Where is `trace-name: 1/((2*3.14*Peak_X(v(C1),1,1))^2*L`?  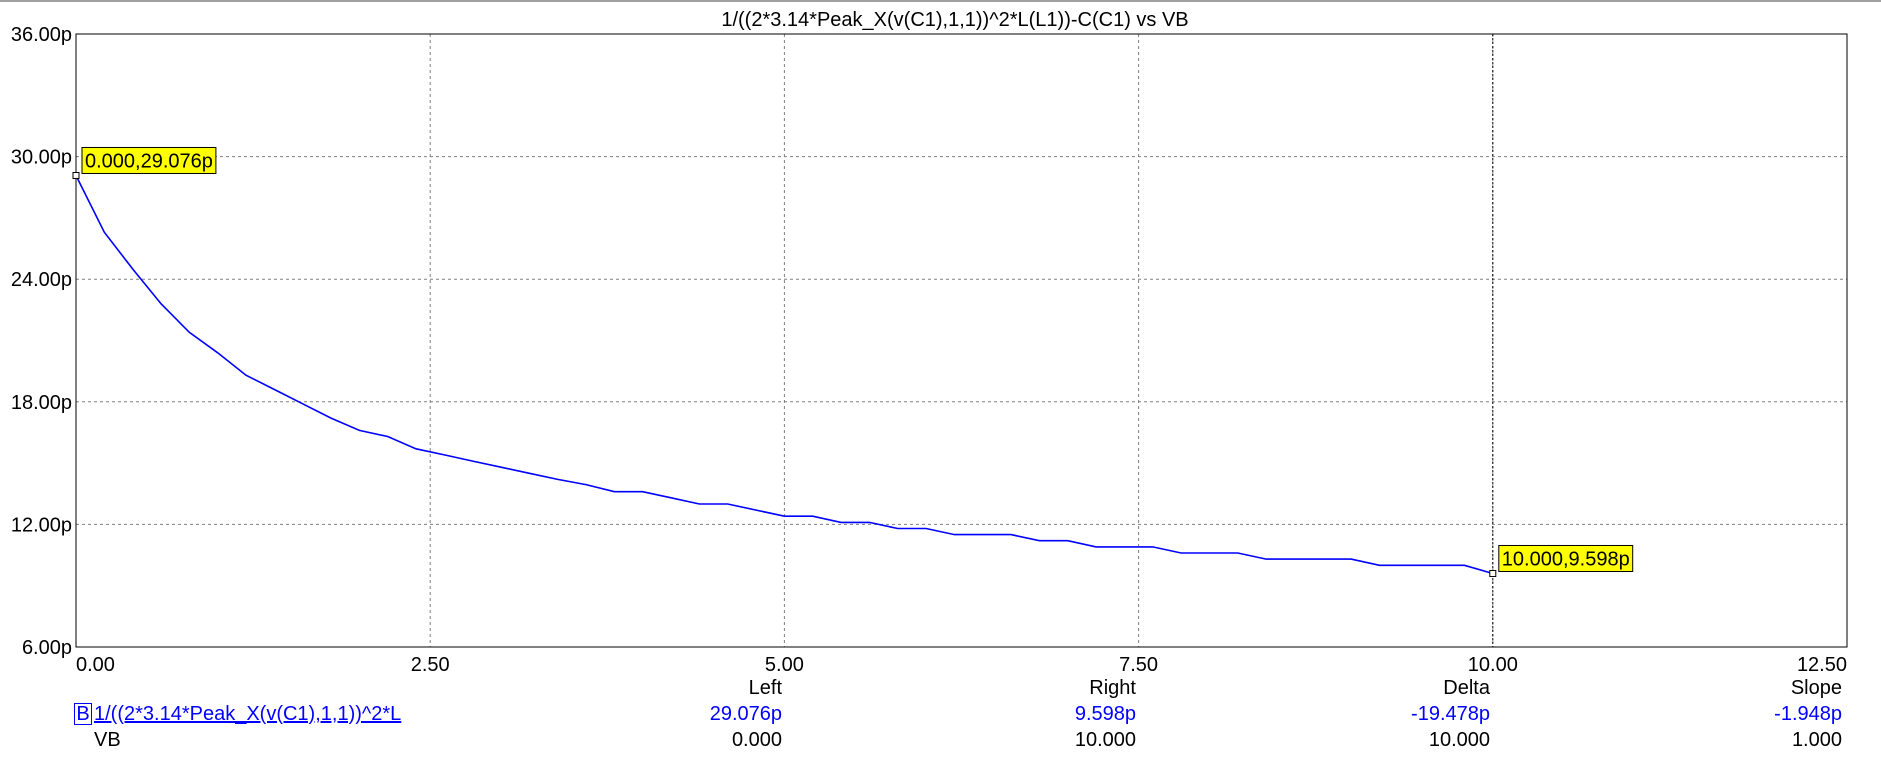
trace-name: 1/((2*3.14*Peak_X(v(C1),1,1))^2*L is located at coordinates (248, 714).